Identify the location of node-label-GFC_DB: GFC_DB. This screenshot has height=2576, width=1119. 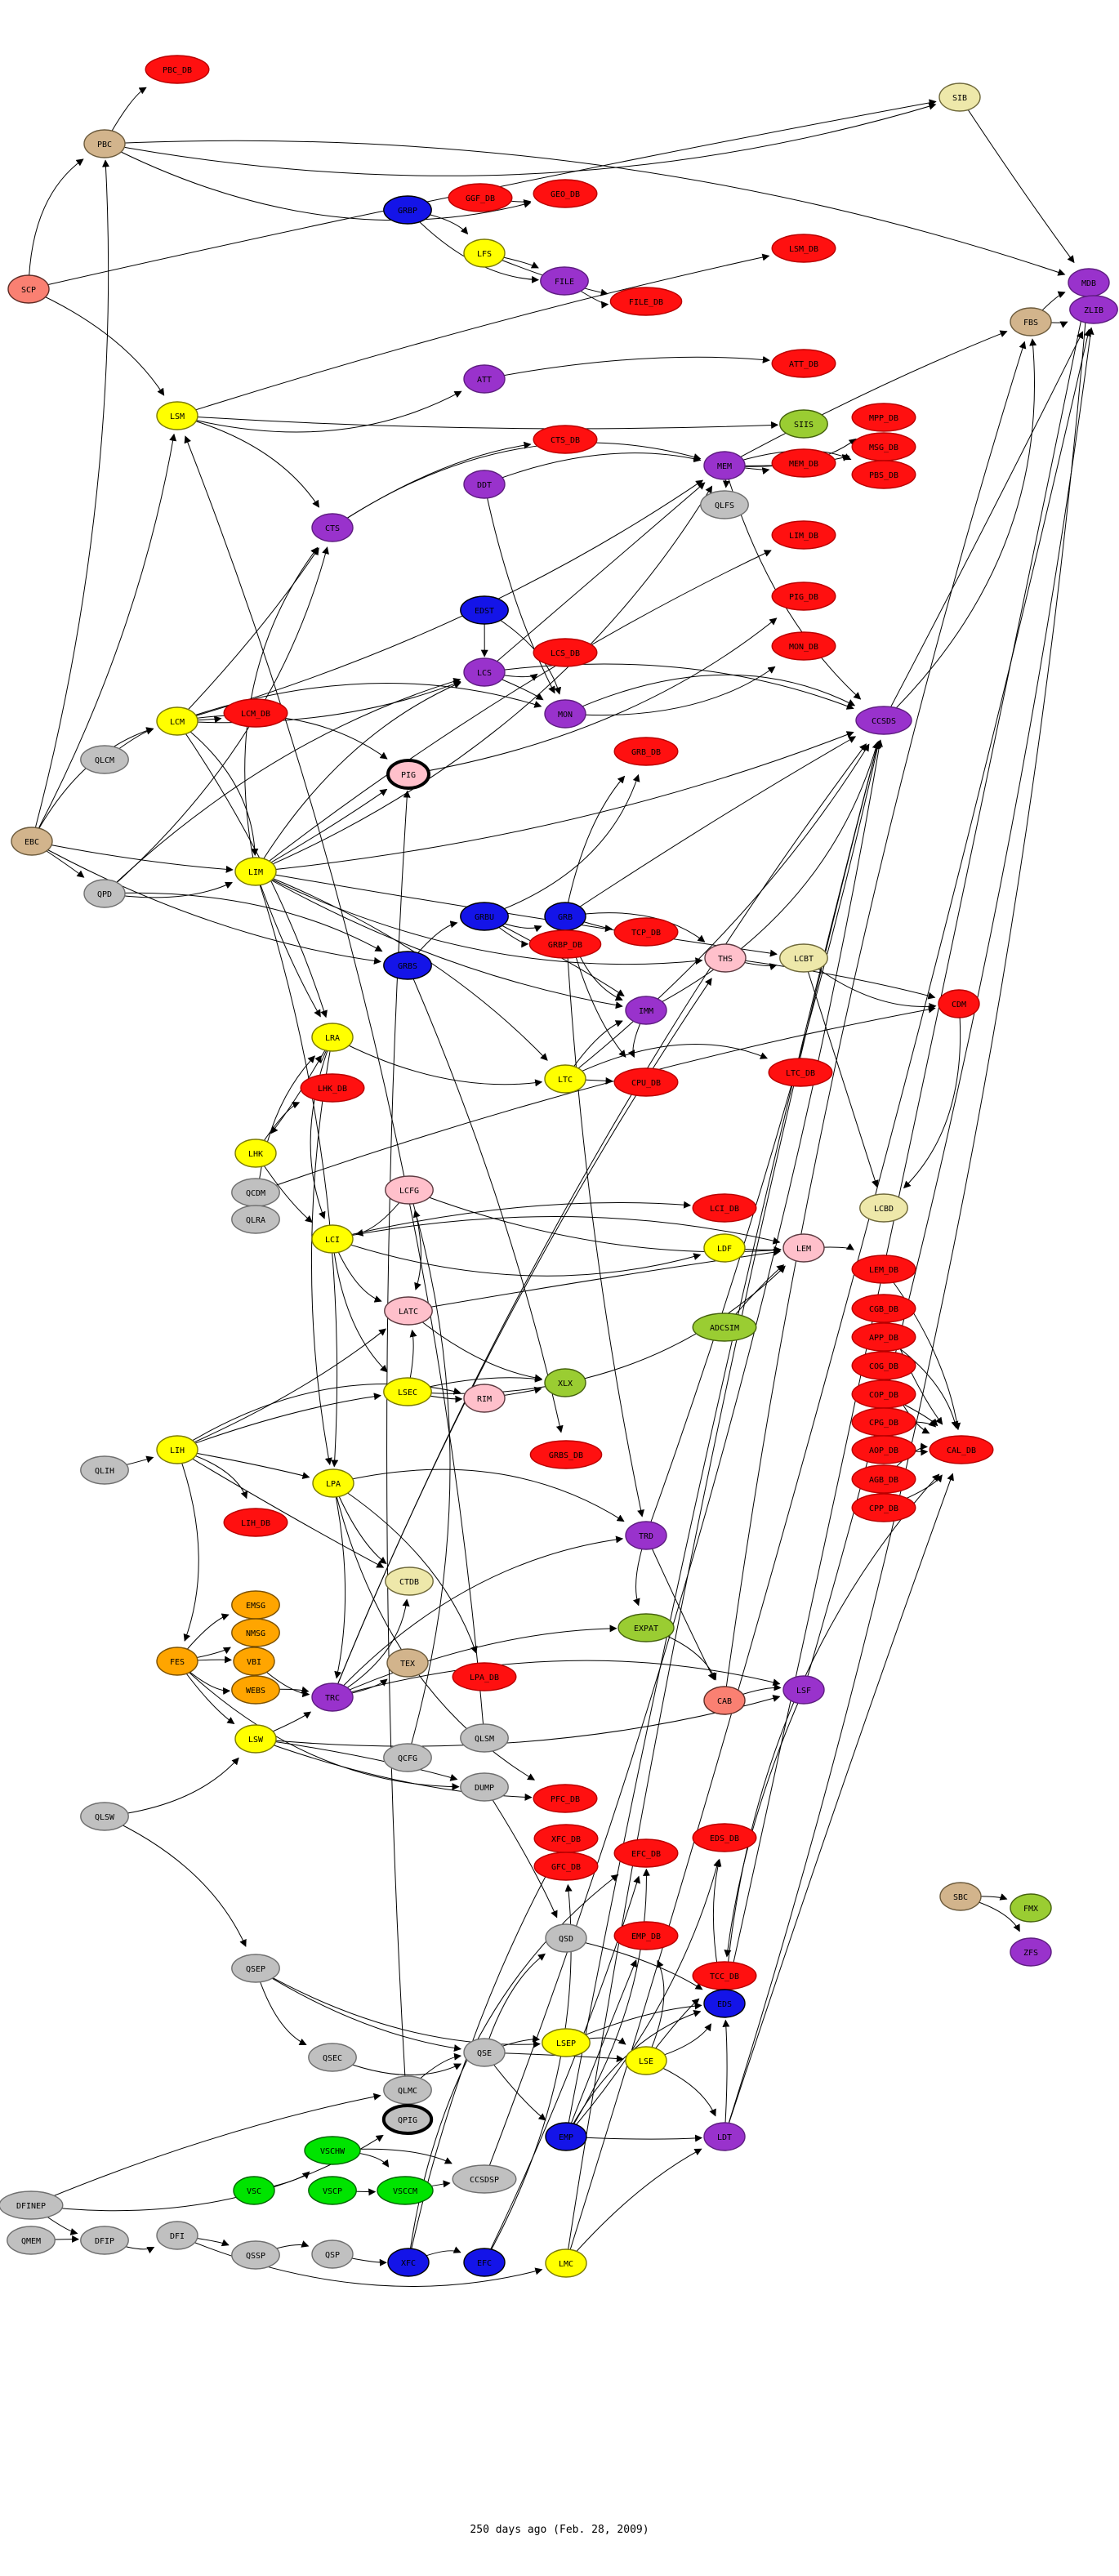
(566, 1867).